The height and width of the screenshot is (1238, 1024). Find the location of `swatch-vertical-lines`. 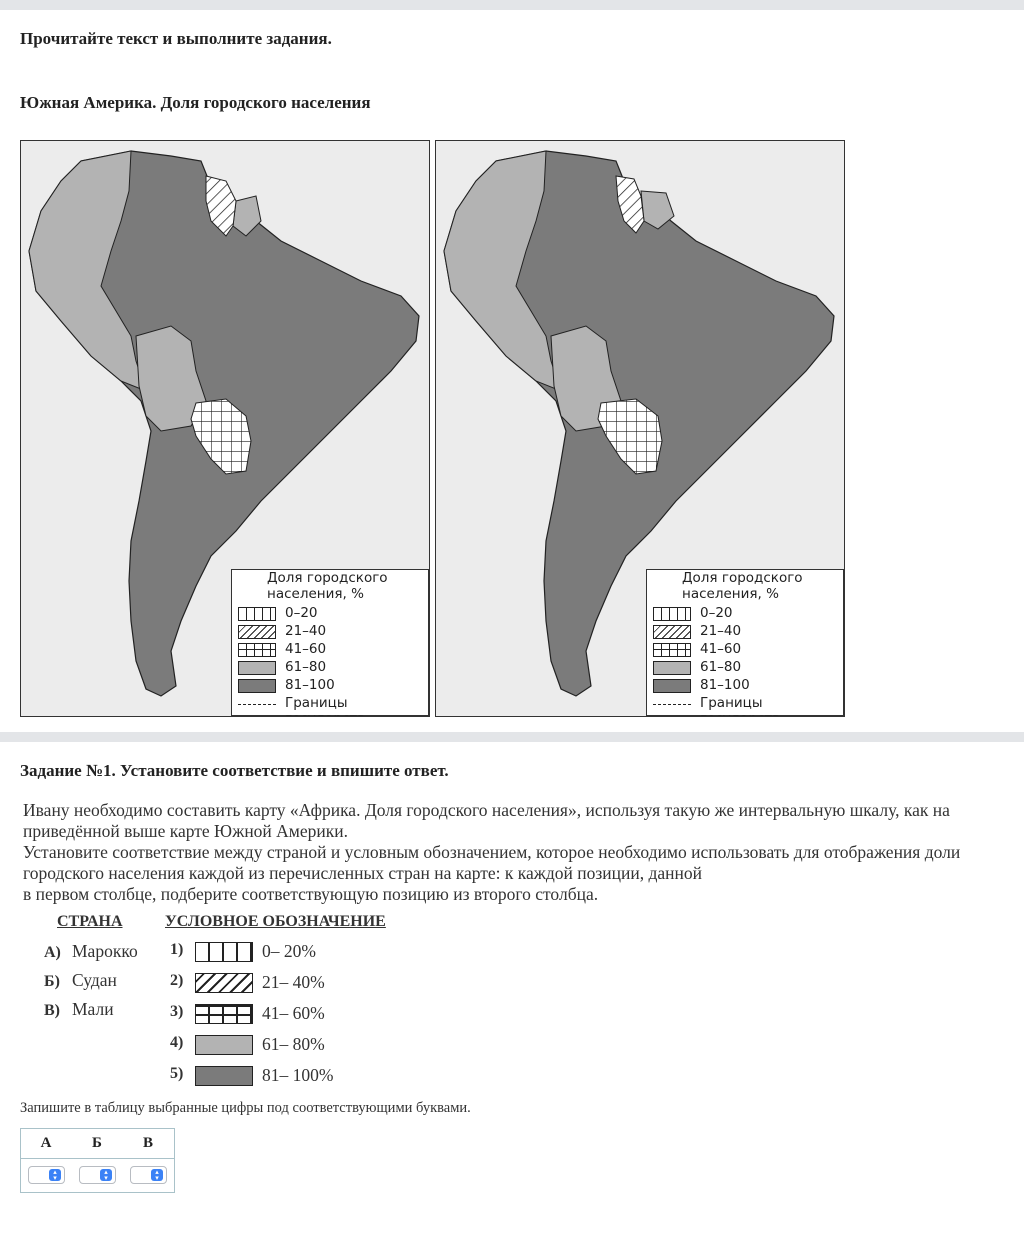

swatch-vertical-lines is located at coordinates (224, 952).